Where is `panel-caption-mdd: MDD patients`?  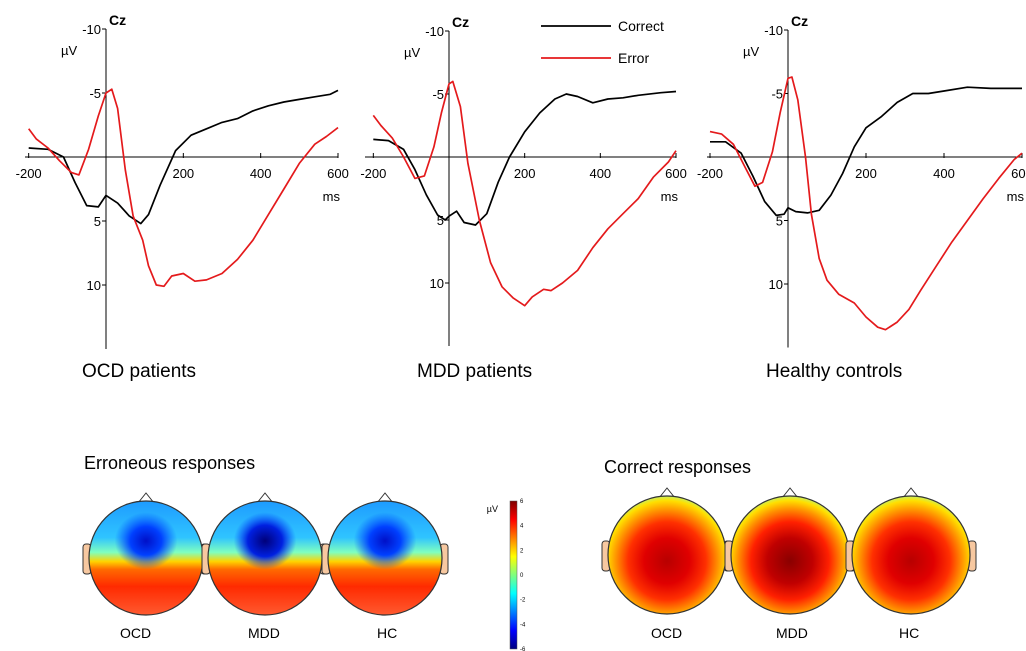 panel-caption-mdd: MDD patients is located at coordinates (475, 371).